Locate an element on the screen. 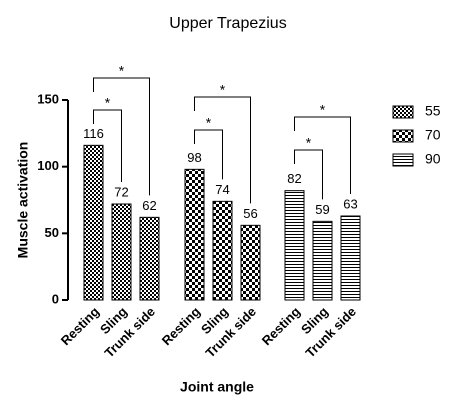 The image size is (457, 413). value-label: 59 is located at coordinates (322, 209).